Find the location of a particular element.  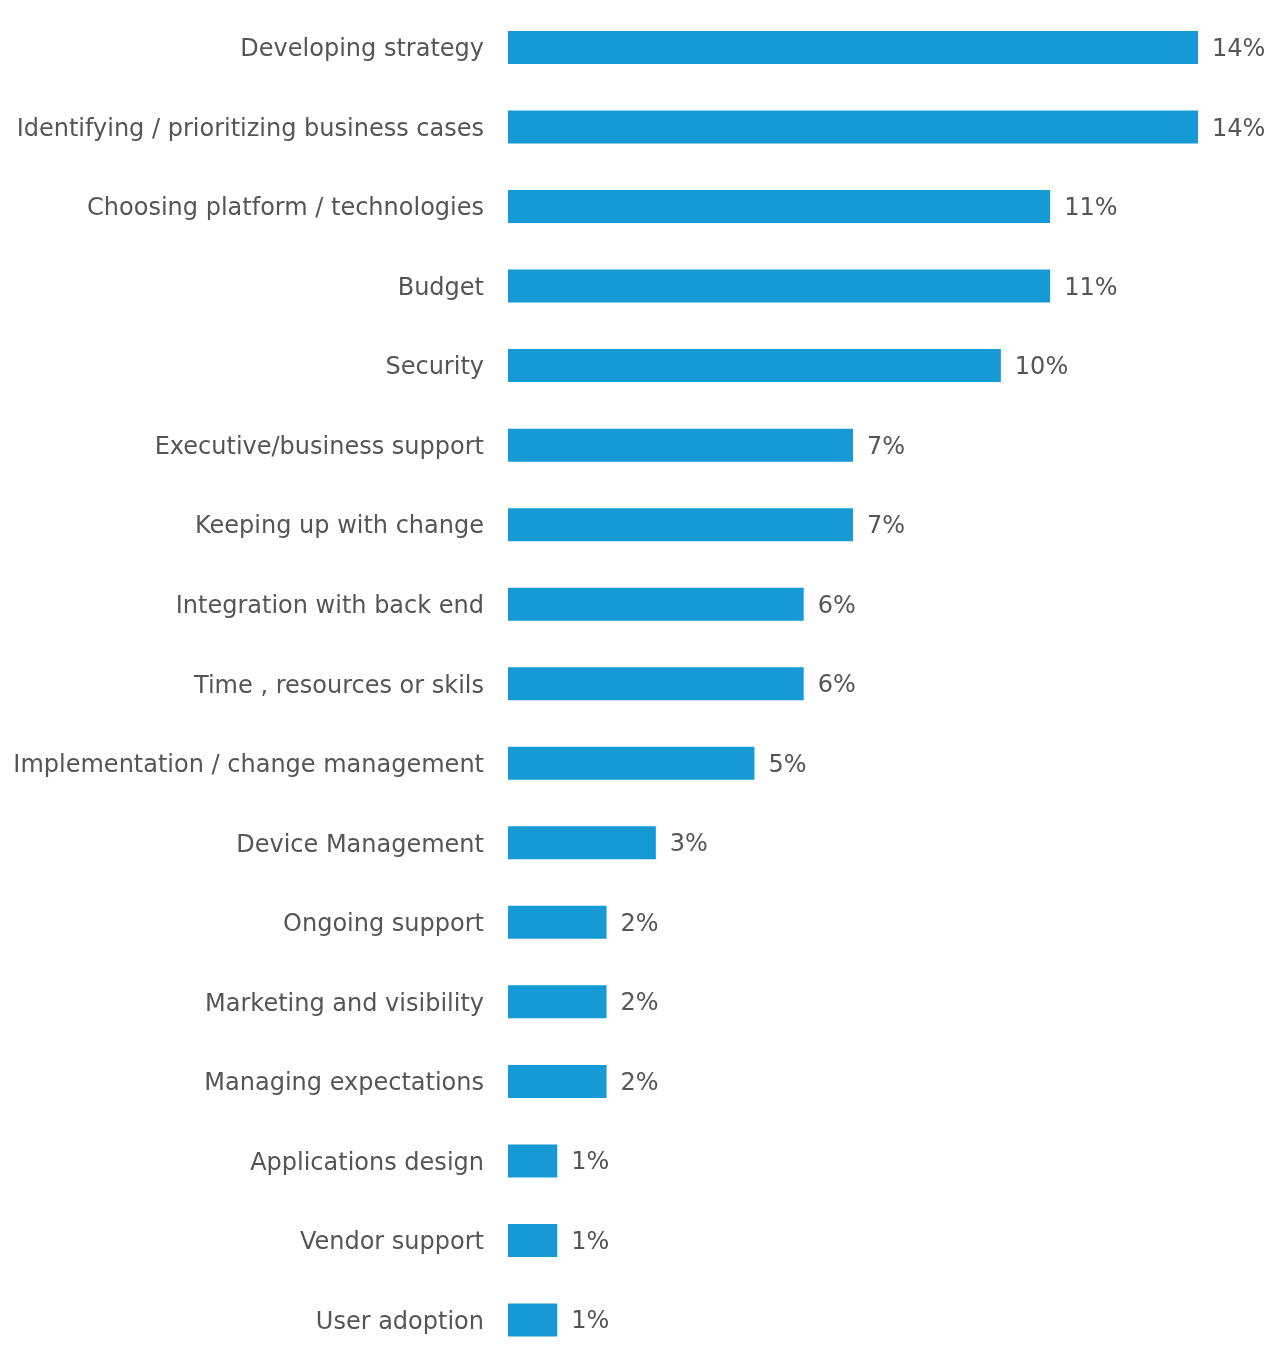

y-tick-label: Security is located at coordinates (434, 366).